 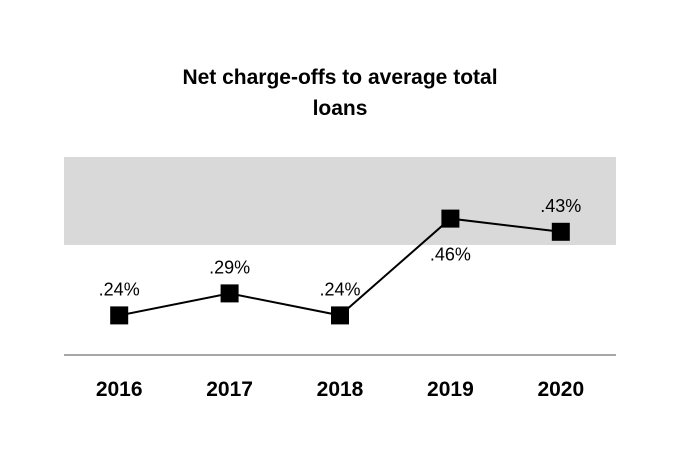 What do you see at coordinates (450, 255) in the screenshot?
I see `data-label: .46%` at bounding box center [450, 255].